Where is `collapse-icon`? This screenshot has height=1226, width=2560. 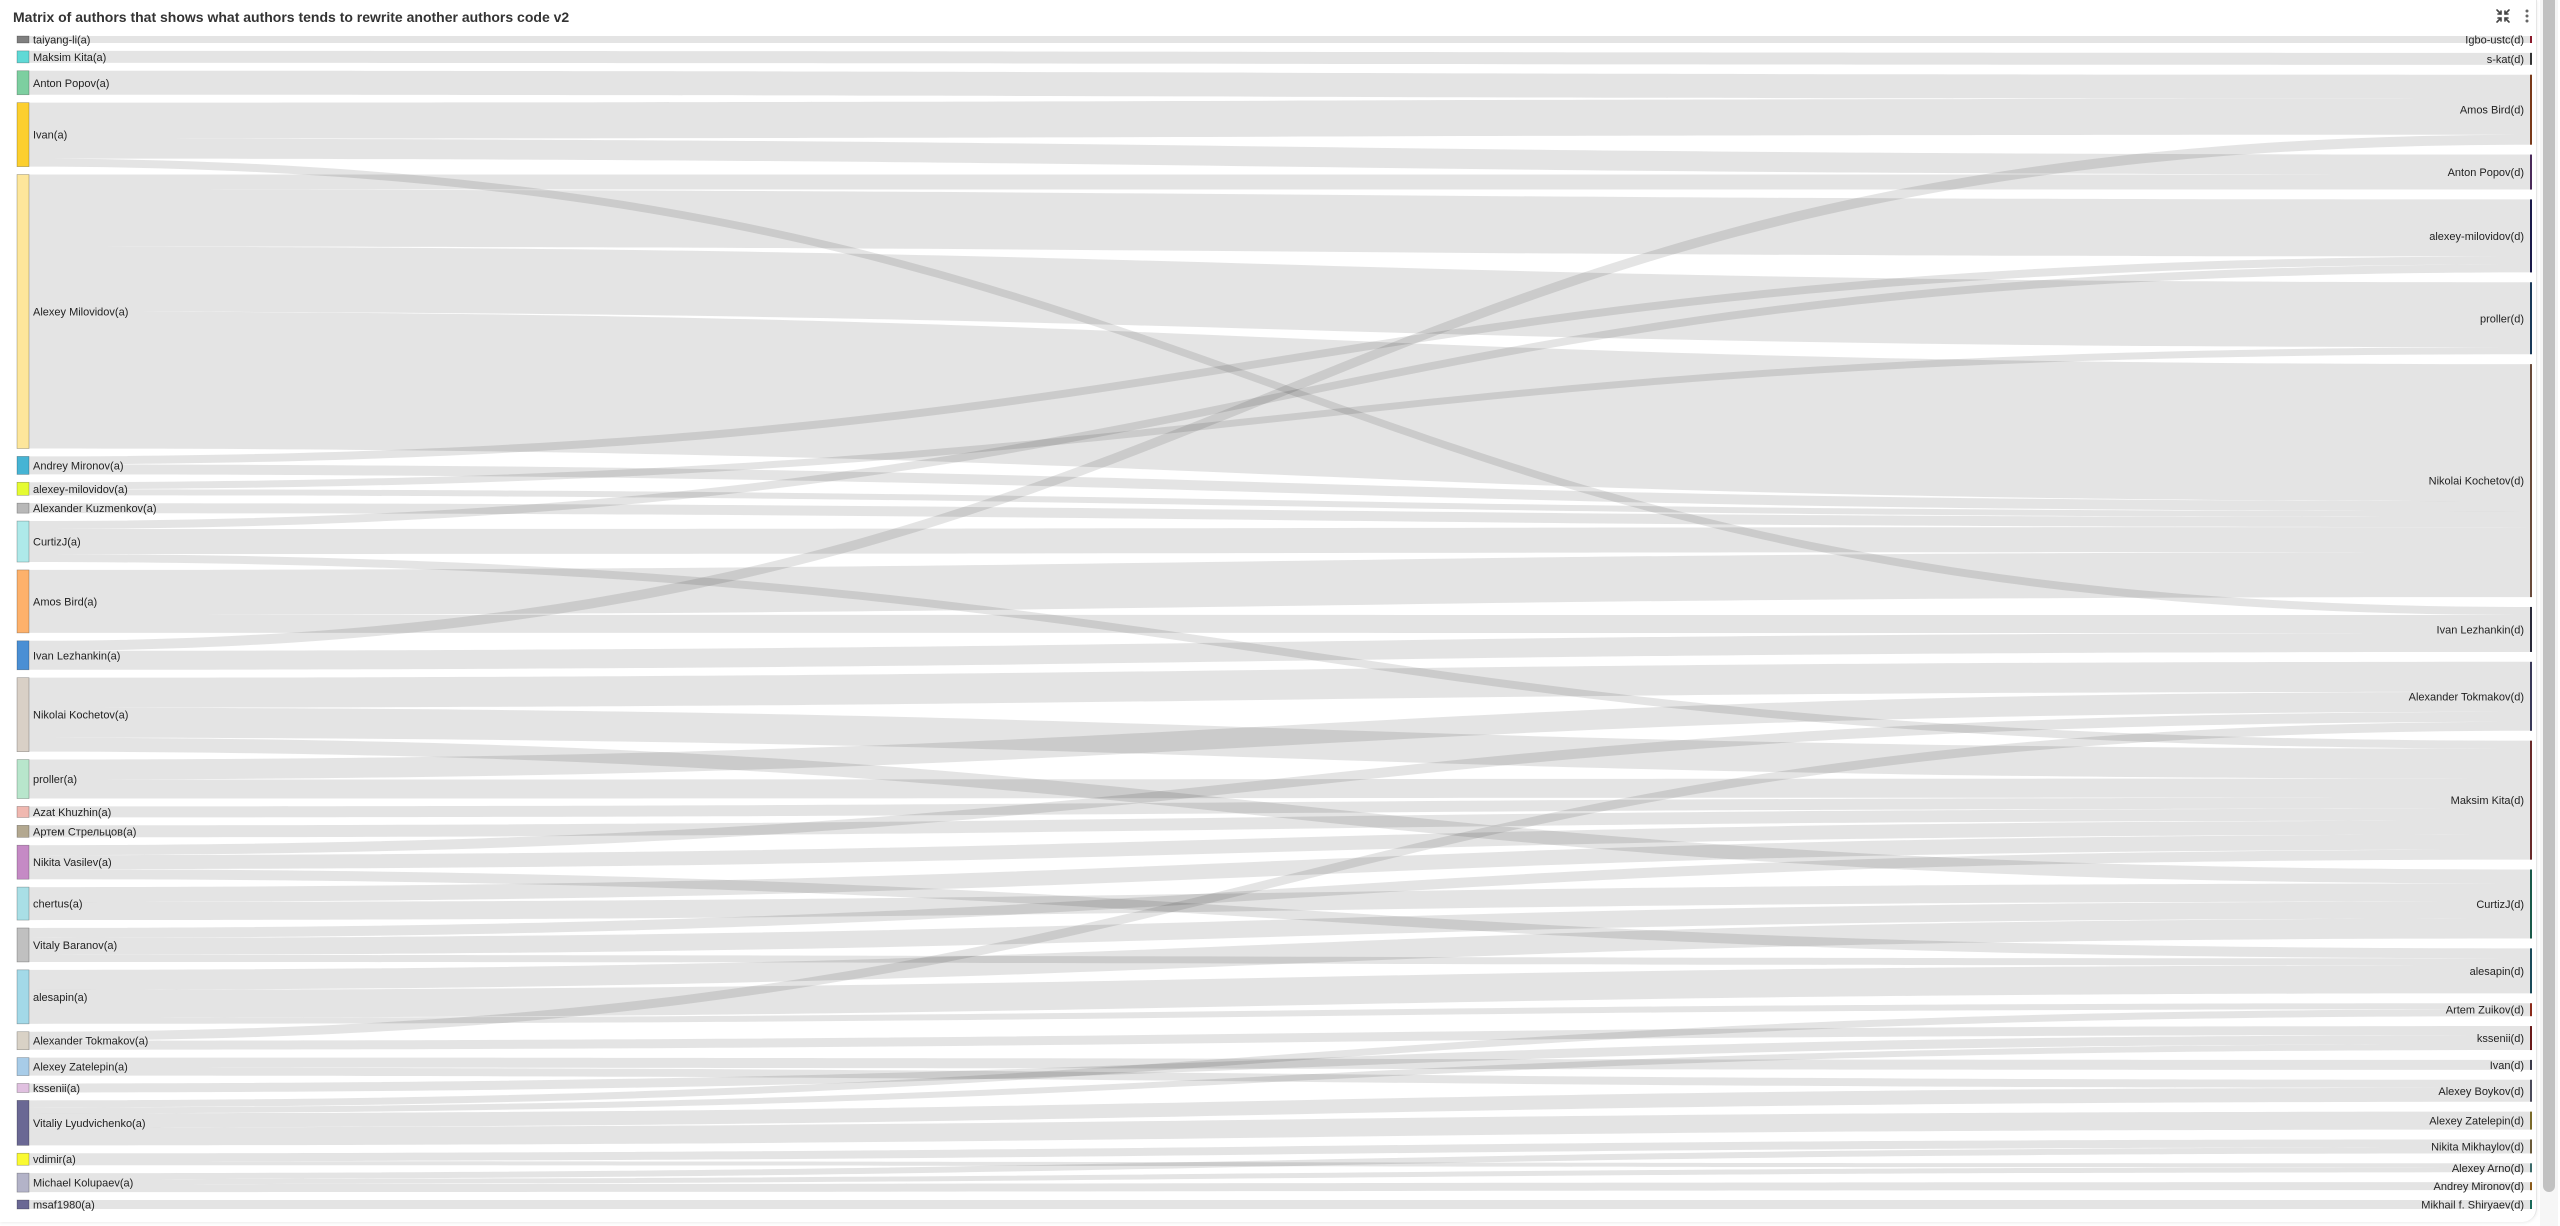
collapse-icon is located at coordinates (2503, 16).